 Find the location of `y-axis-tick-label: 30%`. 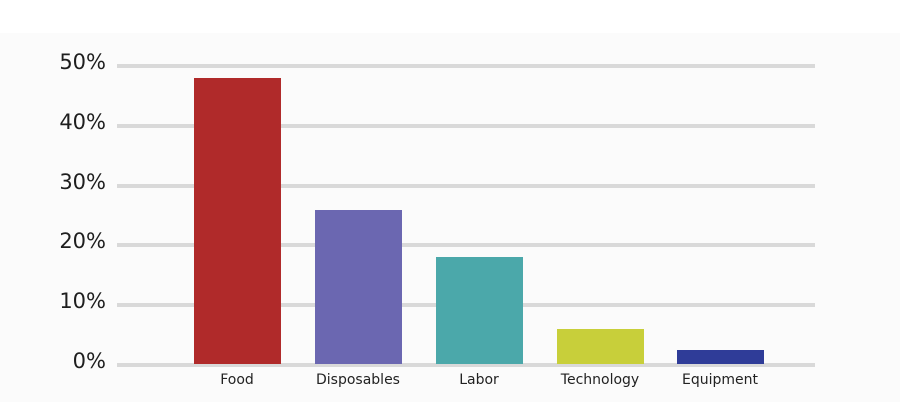

y-axis-tick-label: 30% is located at coordinates (82, 181).